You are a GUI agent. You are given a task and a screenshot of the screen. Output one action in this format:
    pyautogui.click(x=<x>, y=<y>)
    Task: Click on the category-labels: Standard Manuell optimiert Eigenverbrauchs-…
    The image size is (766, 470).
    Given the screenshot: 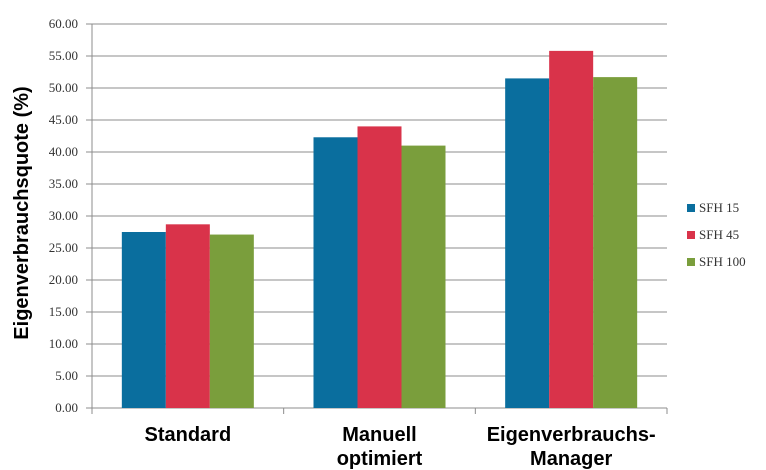 What is the action you would take?
    pyautogui.click(x=399, y=447)
    